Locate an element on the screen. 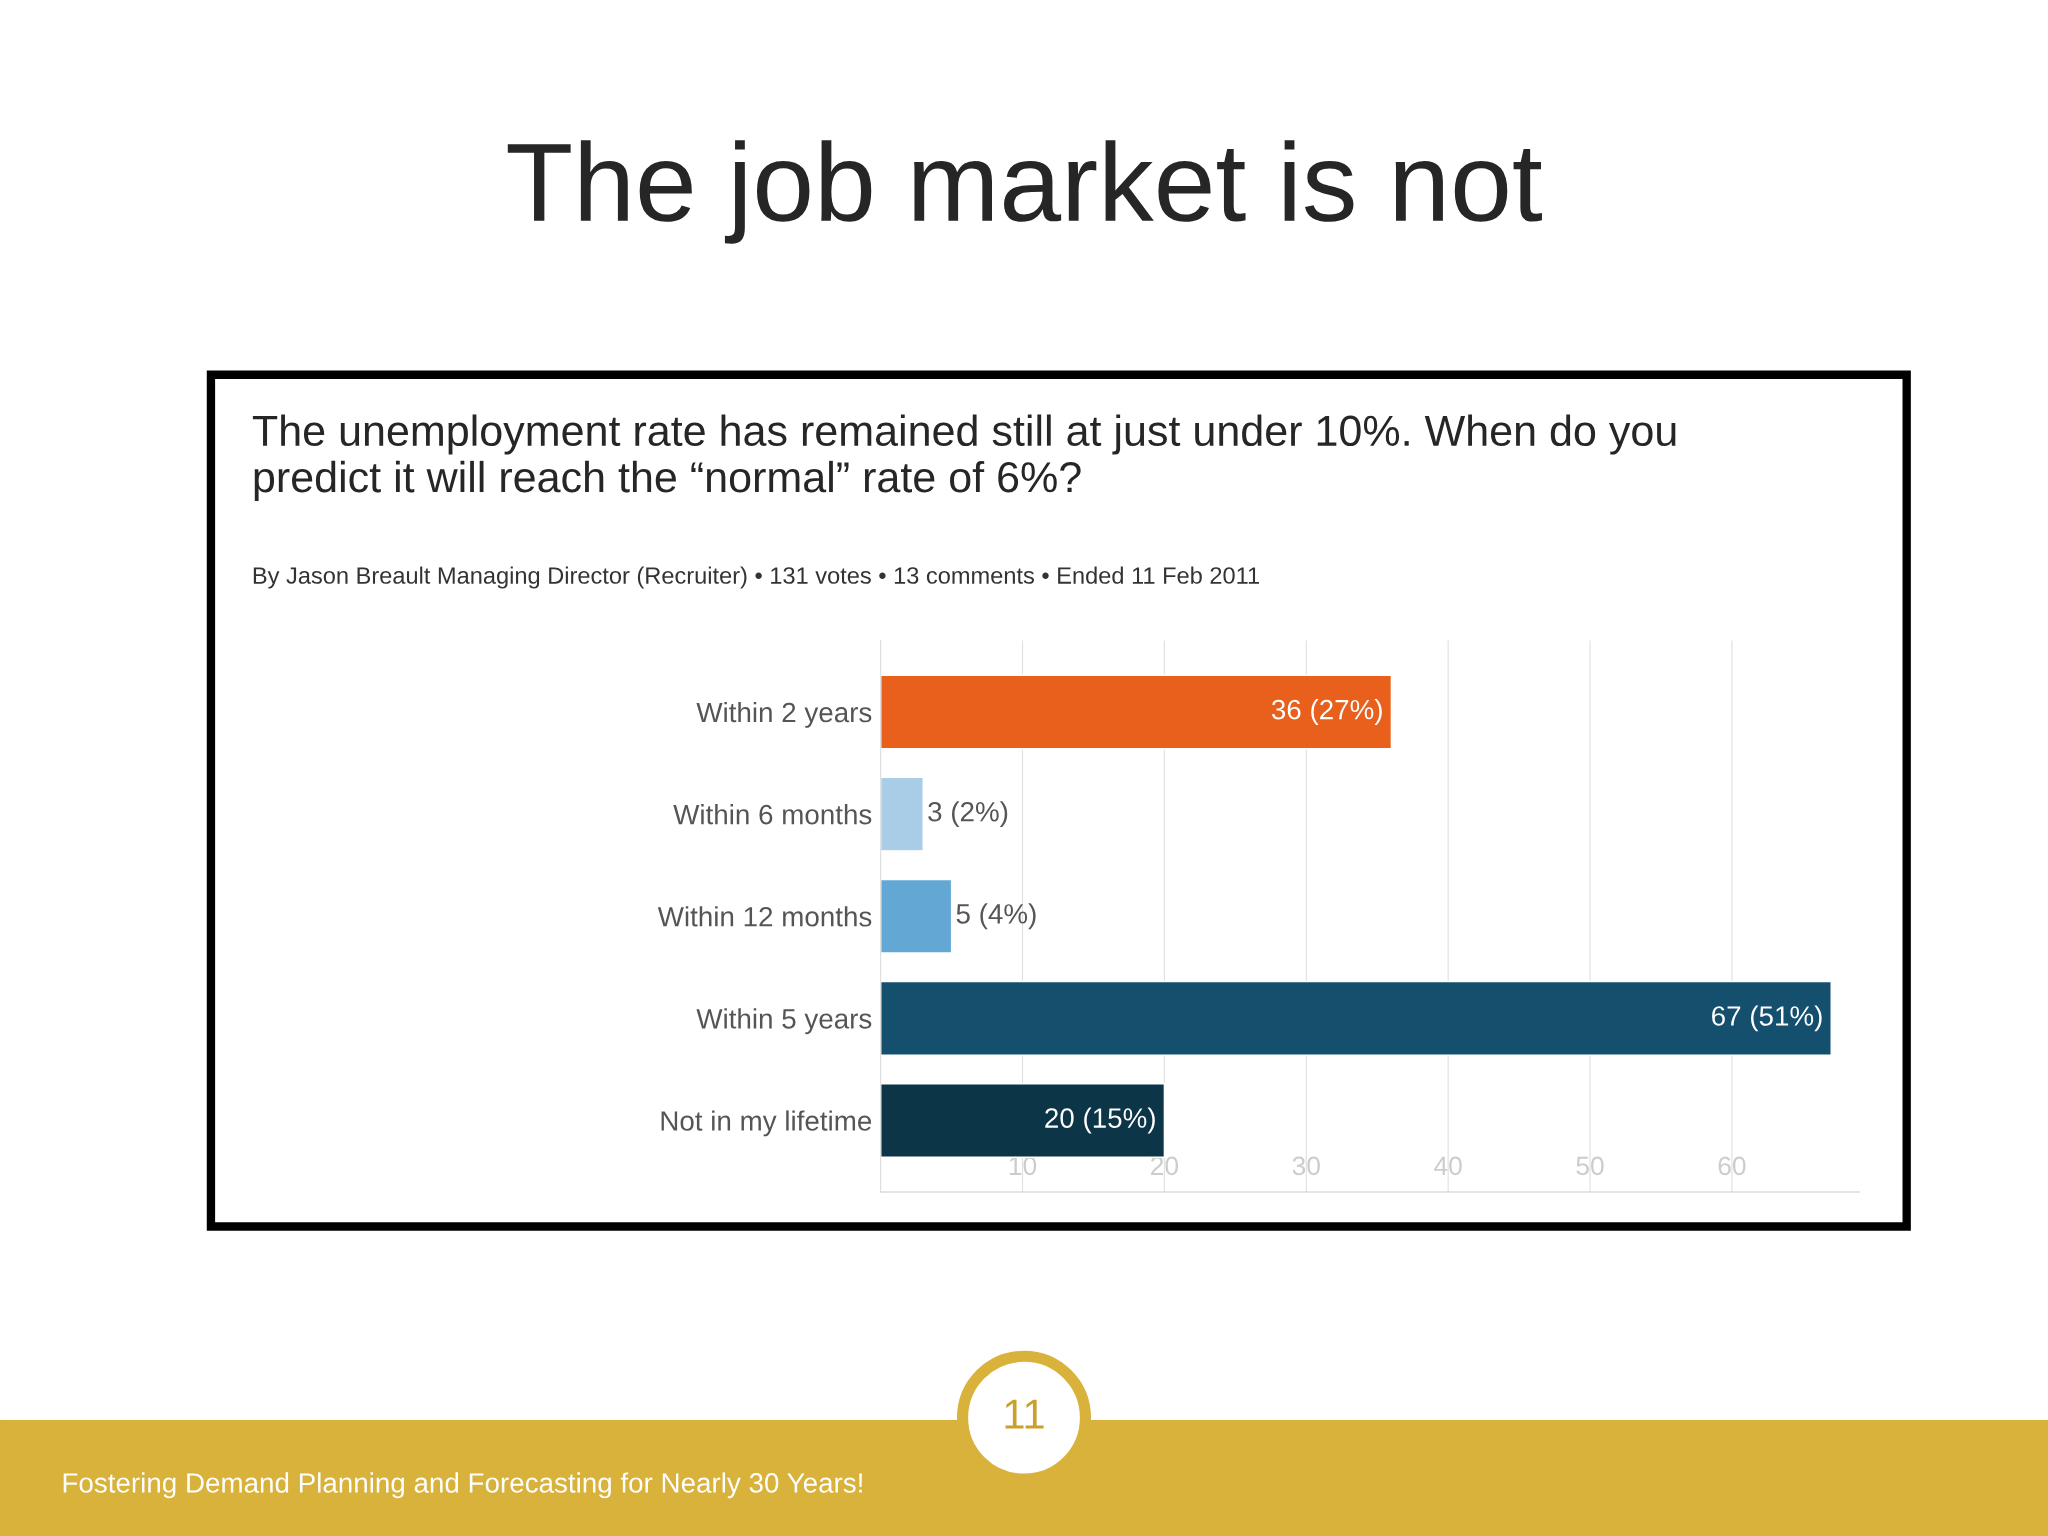 The image size is (2048, 1536). y-tick-label: Within 5 years is located at coordinates (784, 1021).